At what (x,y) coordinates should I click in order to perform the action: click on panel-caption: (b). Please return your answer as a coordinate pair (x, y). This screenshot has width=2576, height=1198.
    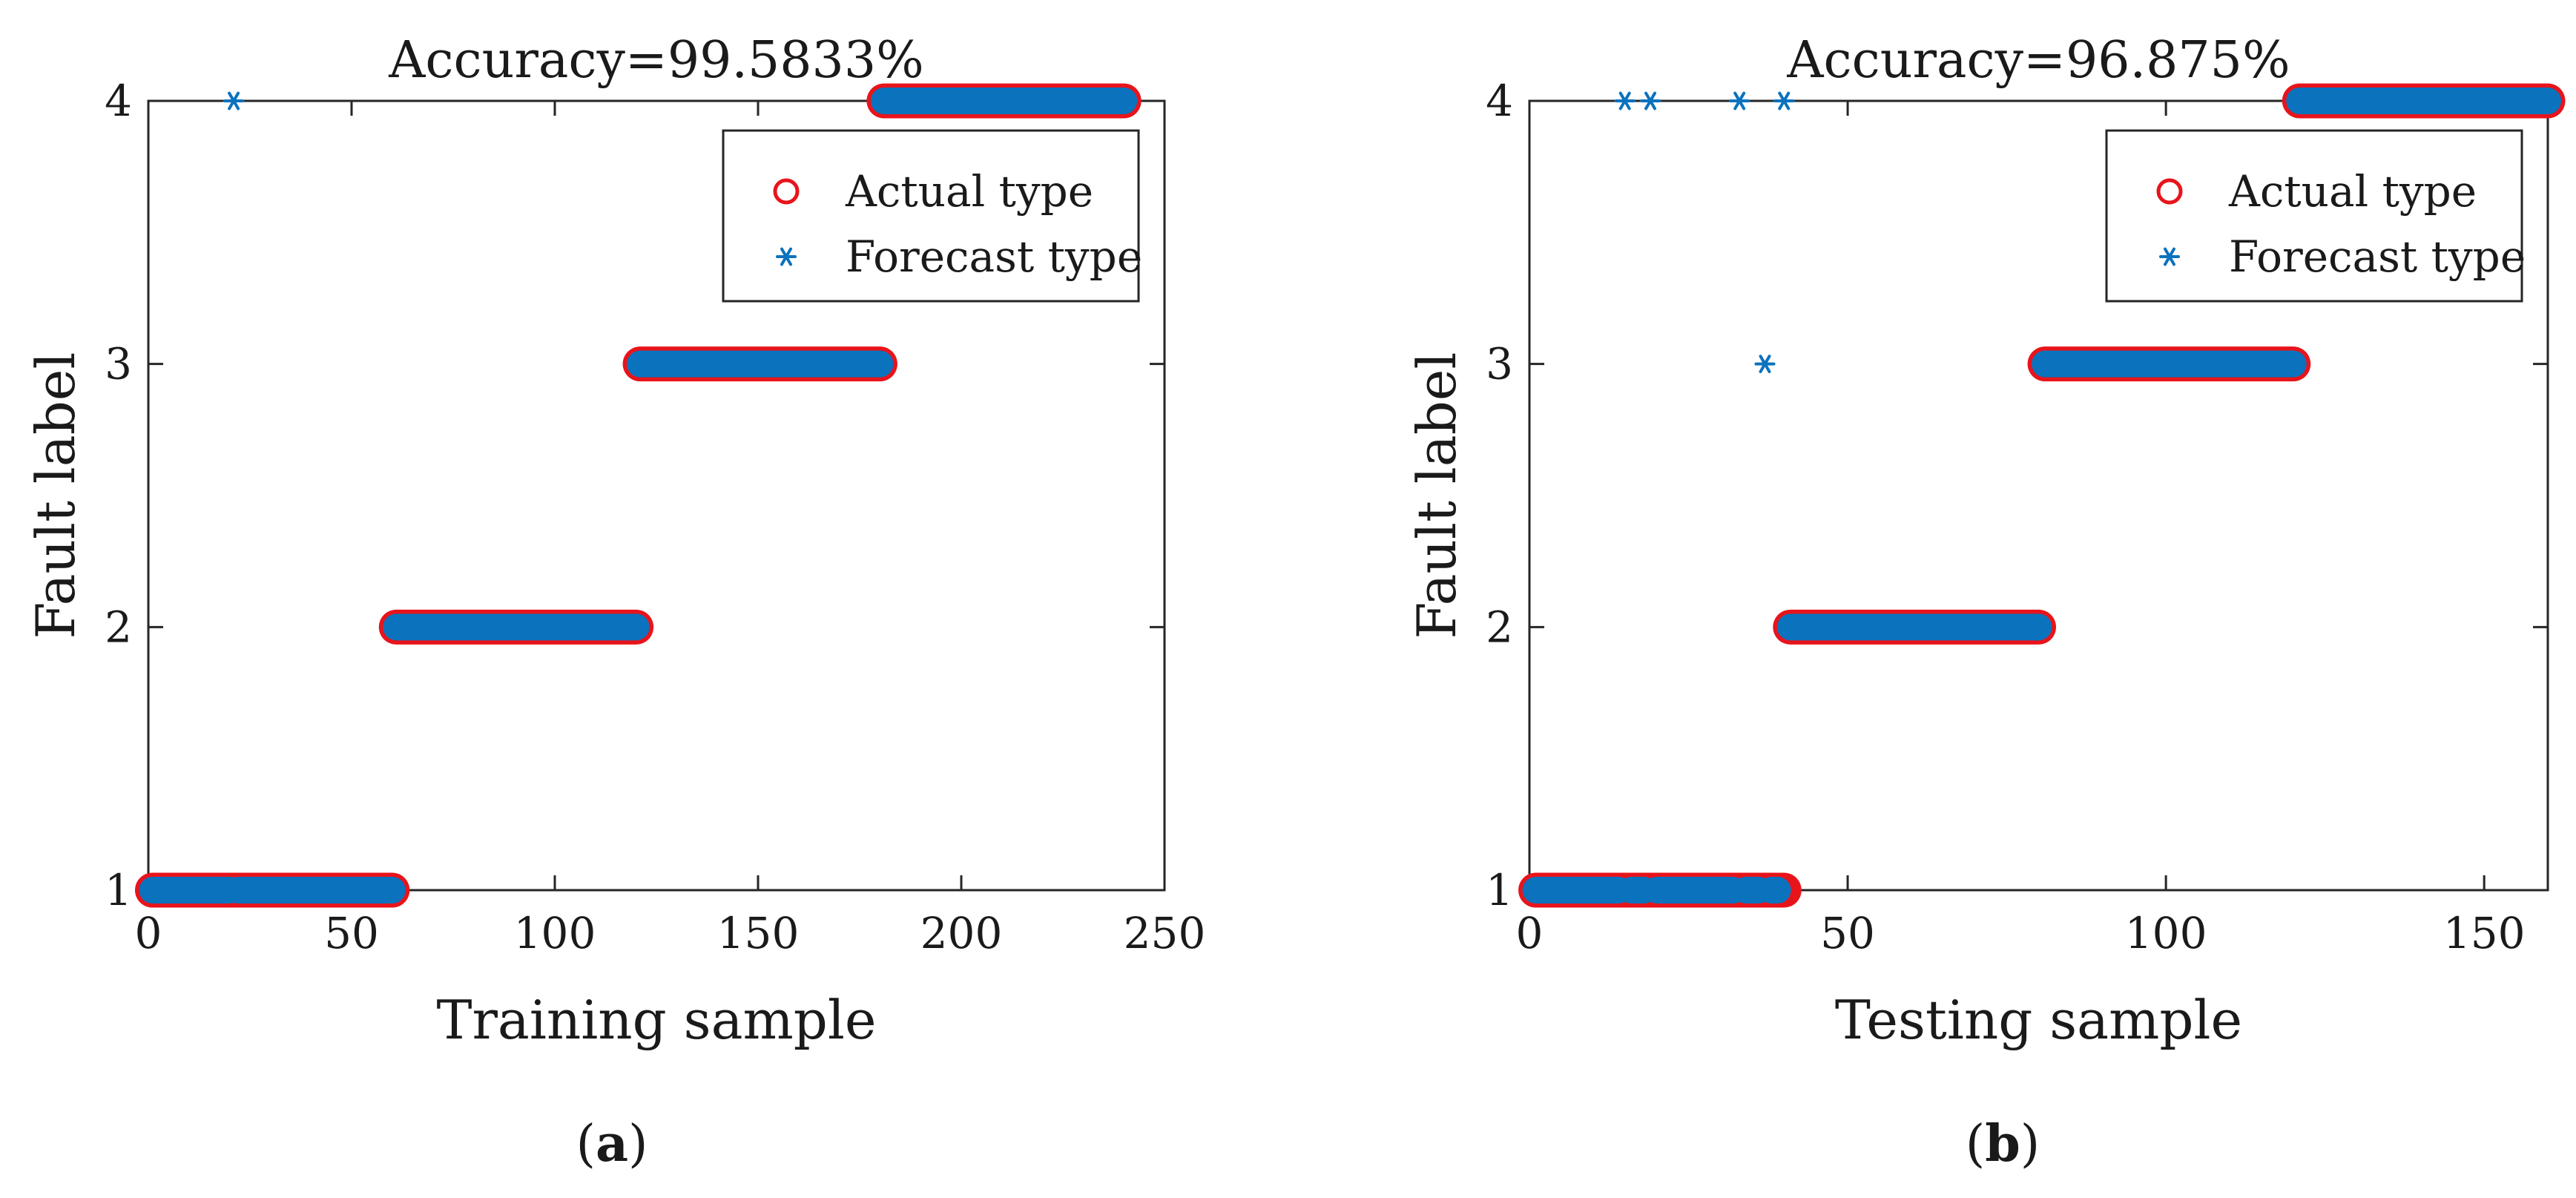
    Looking at the image, I should click on (2003, 1144).